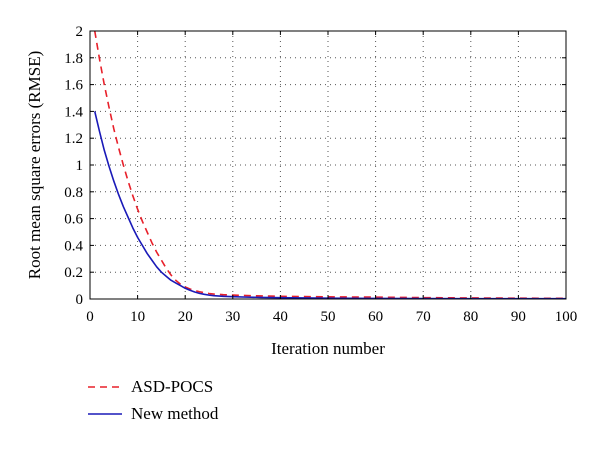 The image size is (600, 458). I want to click on y-tick-label-6: 1.2, so click(73, 139).